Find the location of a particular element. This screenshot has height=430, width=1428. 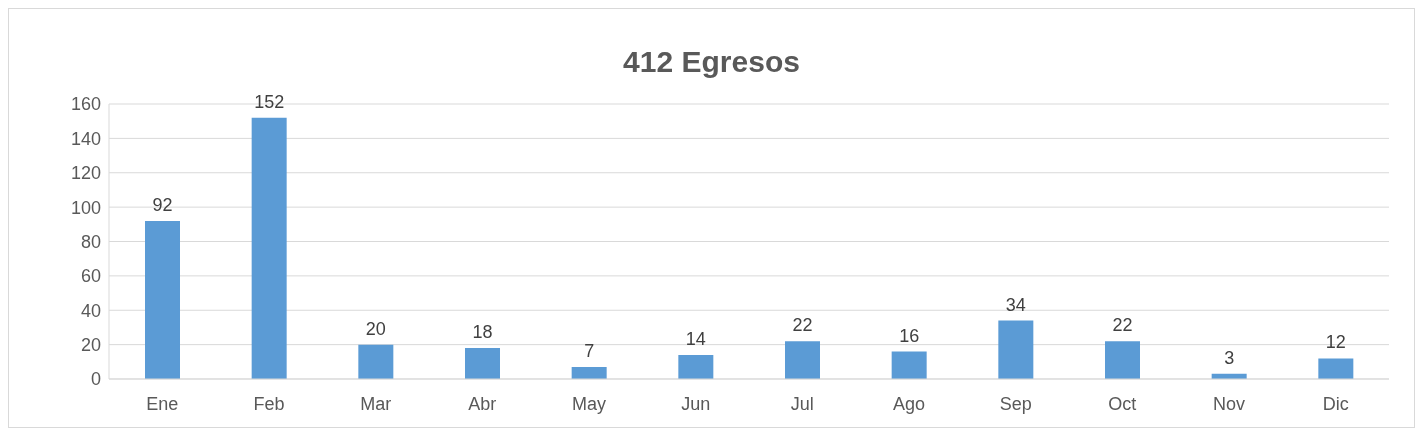

x-tick-label: Mar is located at coordinates (376, 403).